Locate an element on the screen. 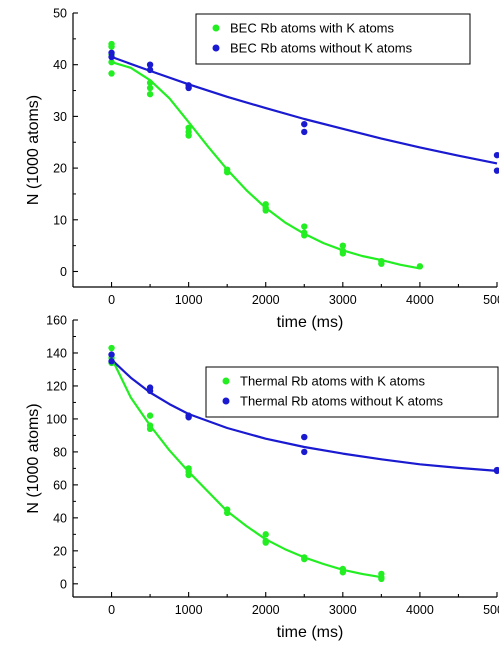 The image size is (499, 647). y-tick-label: 160 is located at coordinates (56, 321).